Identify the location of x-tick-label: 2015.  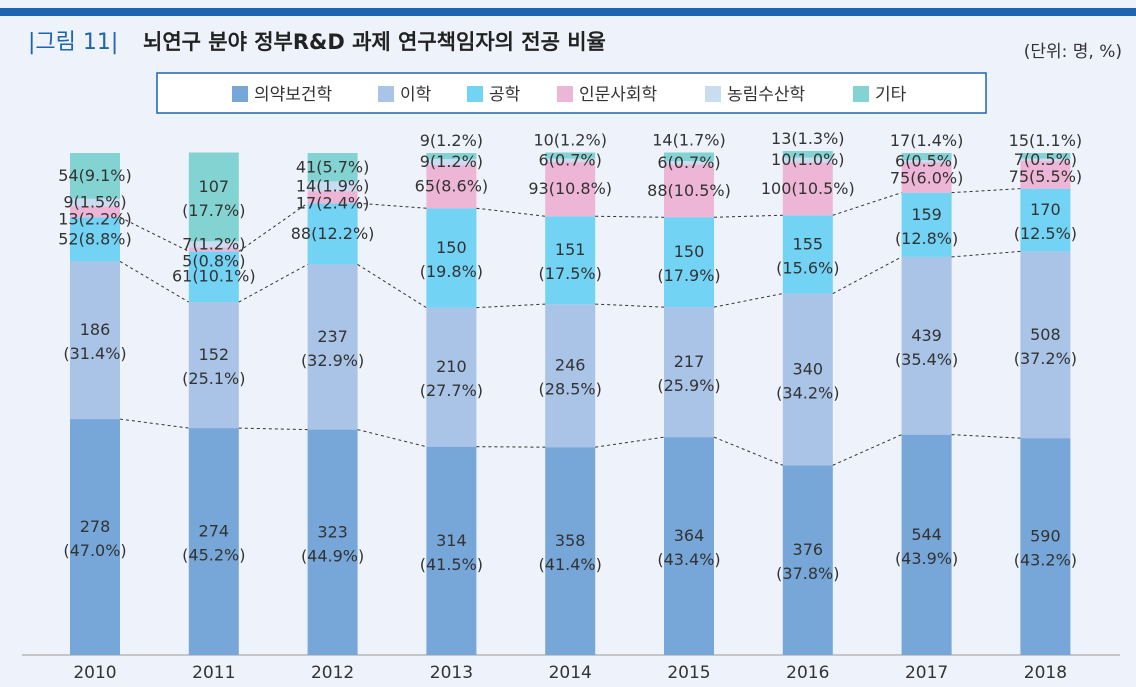
(688, 673).